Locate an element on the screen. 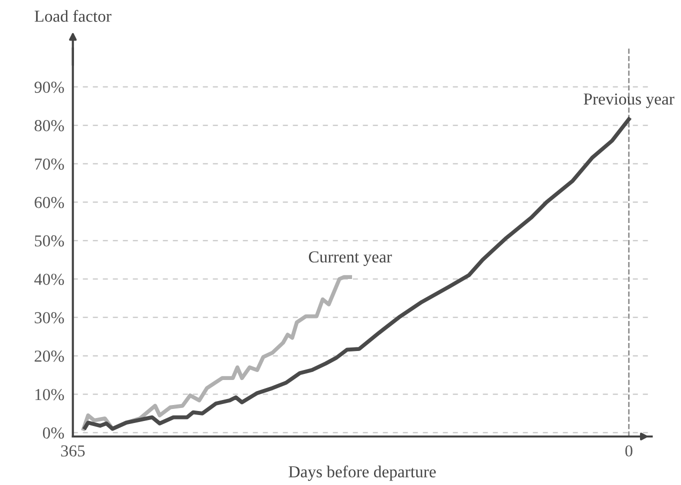 The height and width of the screenshot is (485, 681). y-tick-label: 90% is located at coordinates (49, 87).